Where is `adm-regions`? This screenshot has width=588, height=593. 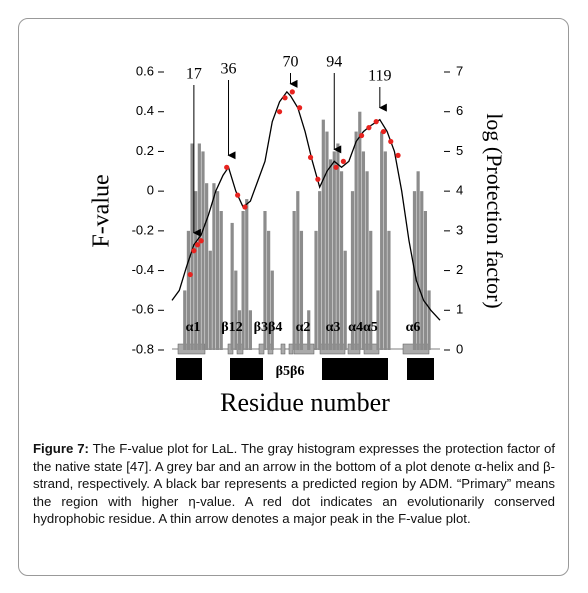
adm-regions is located at coordinates (305, 369).